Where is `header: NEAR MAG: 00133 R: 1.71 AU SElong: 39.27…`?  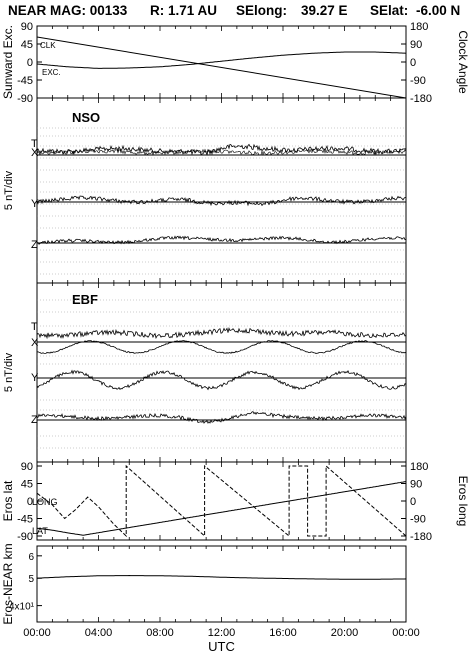
header: NEAR MAG: 00133 R: 1.71 AU SElong: 39.27… is located at coordinates (236, 11).